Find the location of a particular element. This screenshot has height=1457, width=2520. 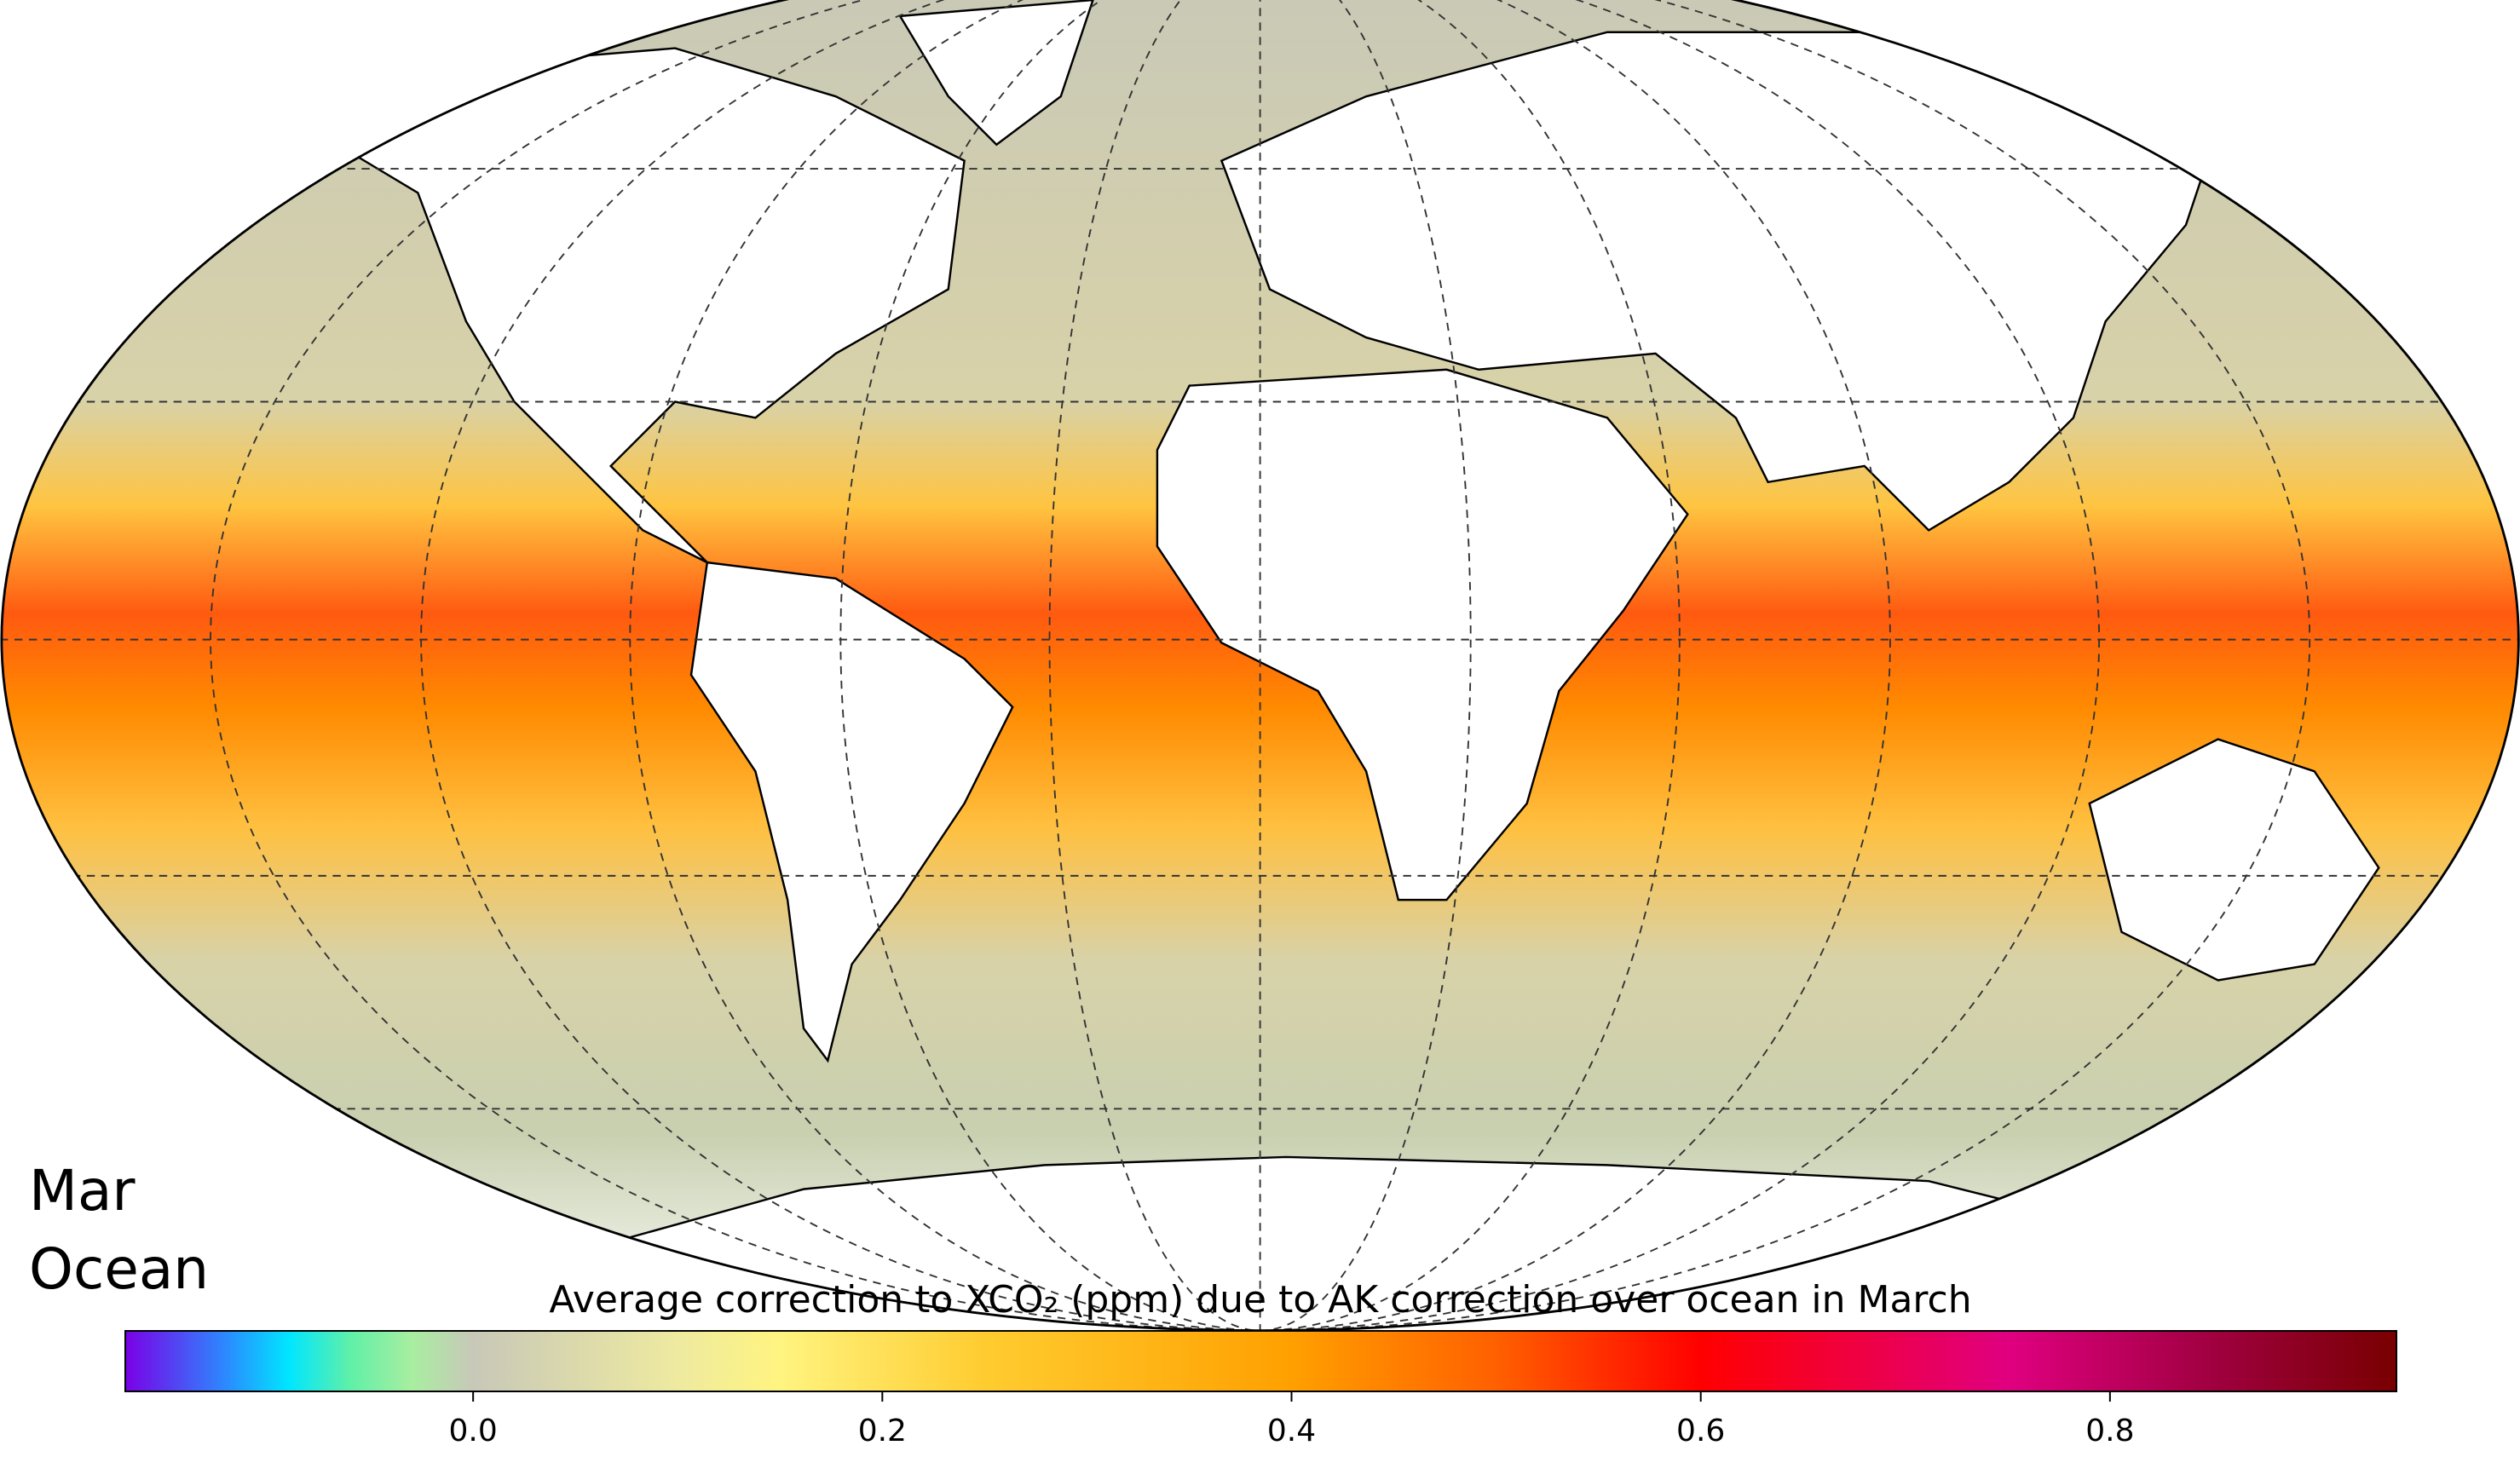

domain-label: Ocean is located at coordinates (119, 1269).